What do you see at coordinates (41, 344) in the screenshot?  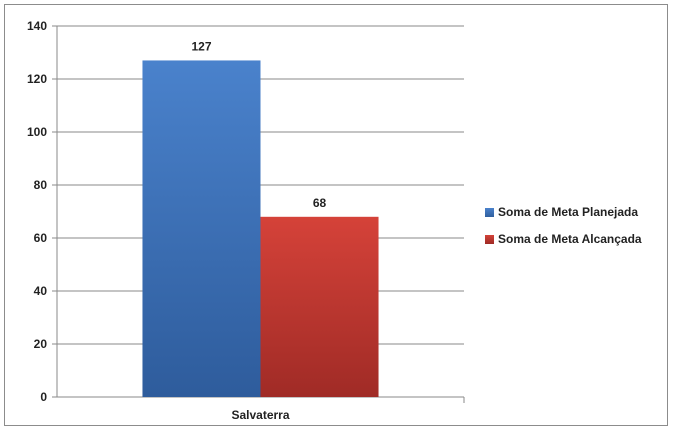 I see `y-tick-label-20: 20` at bounding box center [41, 344].